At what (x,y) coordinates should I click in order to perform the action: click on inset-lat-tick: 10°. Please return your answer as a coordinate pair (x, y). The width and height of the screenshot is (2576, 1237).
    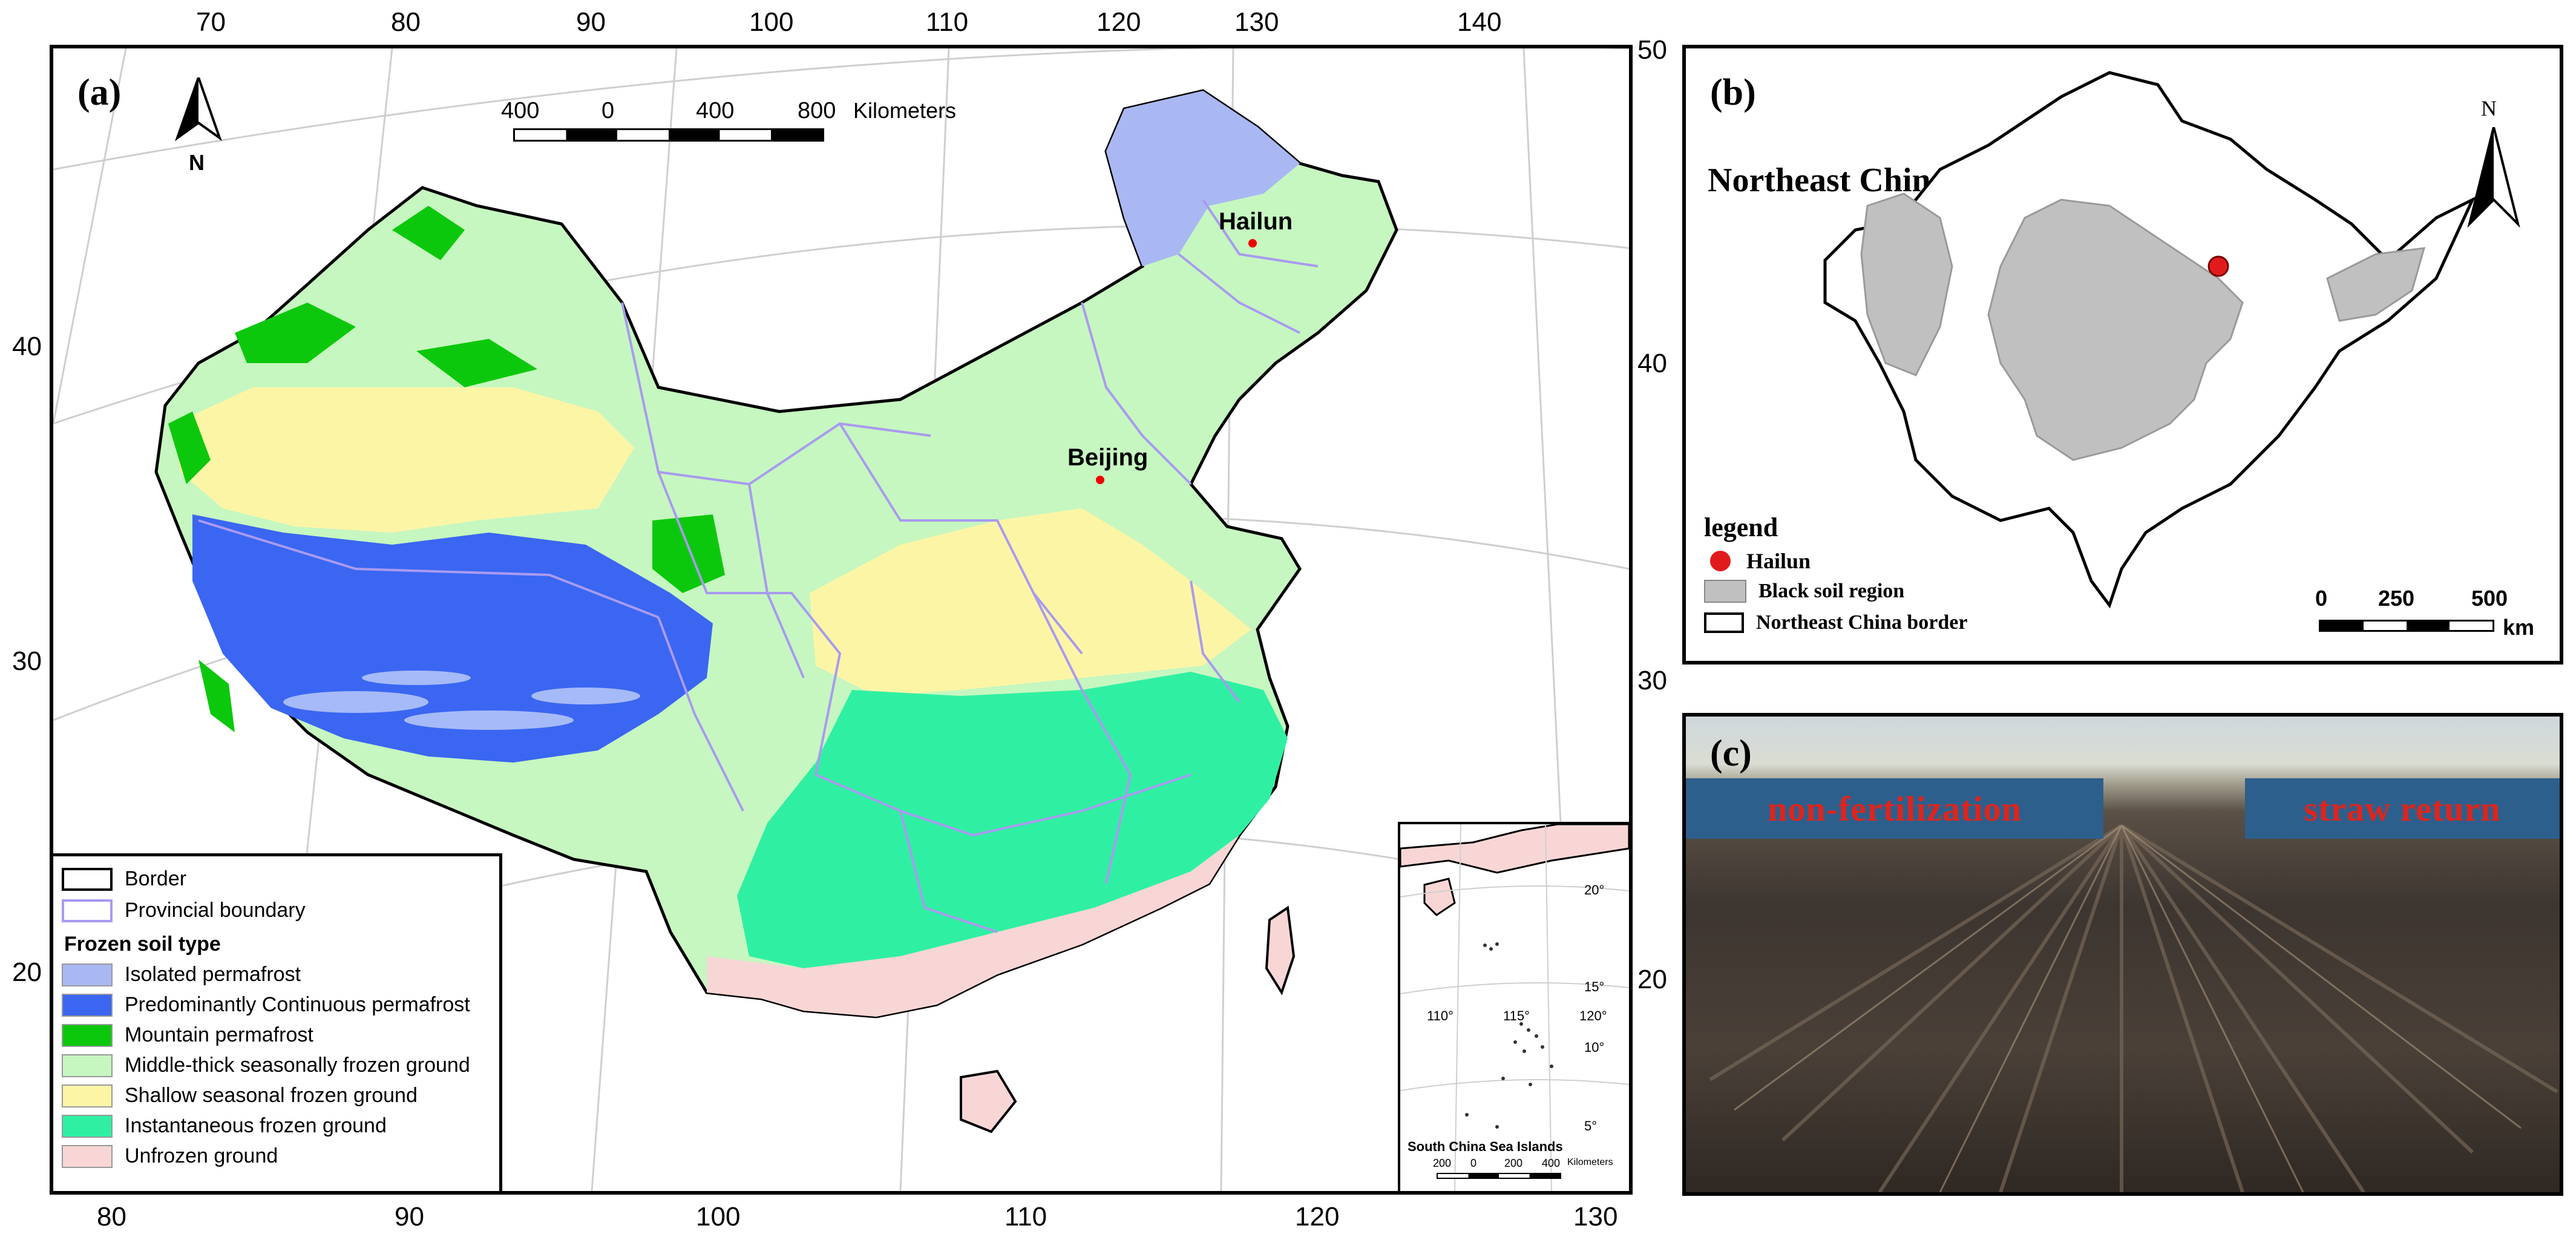
    Looking at the image, I should click on (1594, 1047).